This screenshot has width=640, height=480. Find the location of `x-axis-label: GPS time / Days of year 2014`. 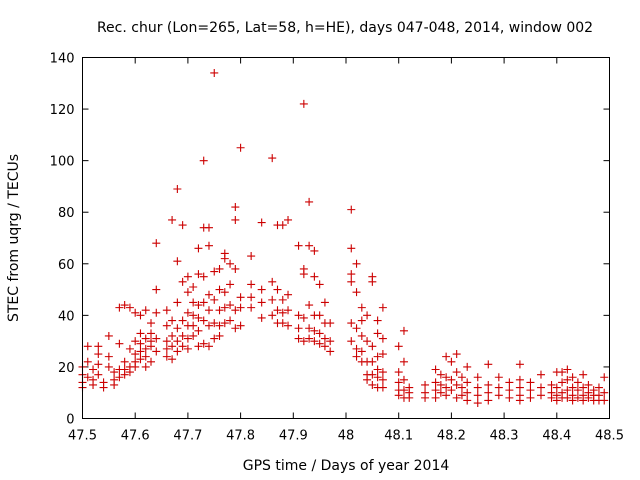

x-axis-label: GPS time / Days of year 2014 is located at coordinates (346, 466).